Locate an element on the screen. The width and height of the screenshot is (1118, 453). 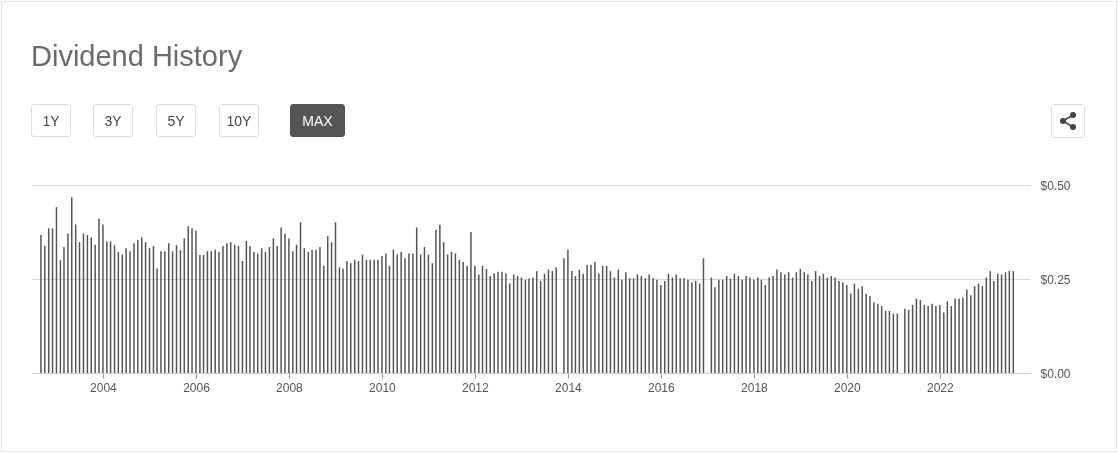
y-tick-label: $0.00 is located at coordinates (1055, 373).